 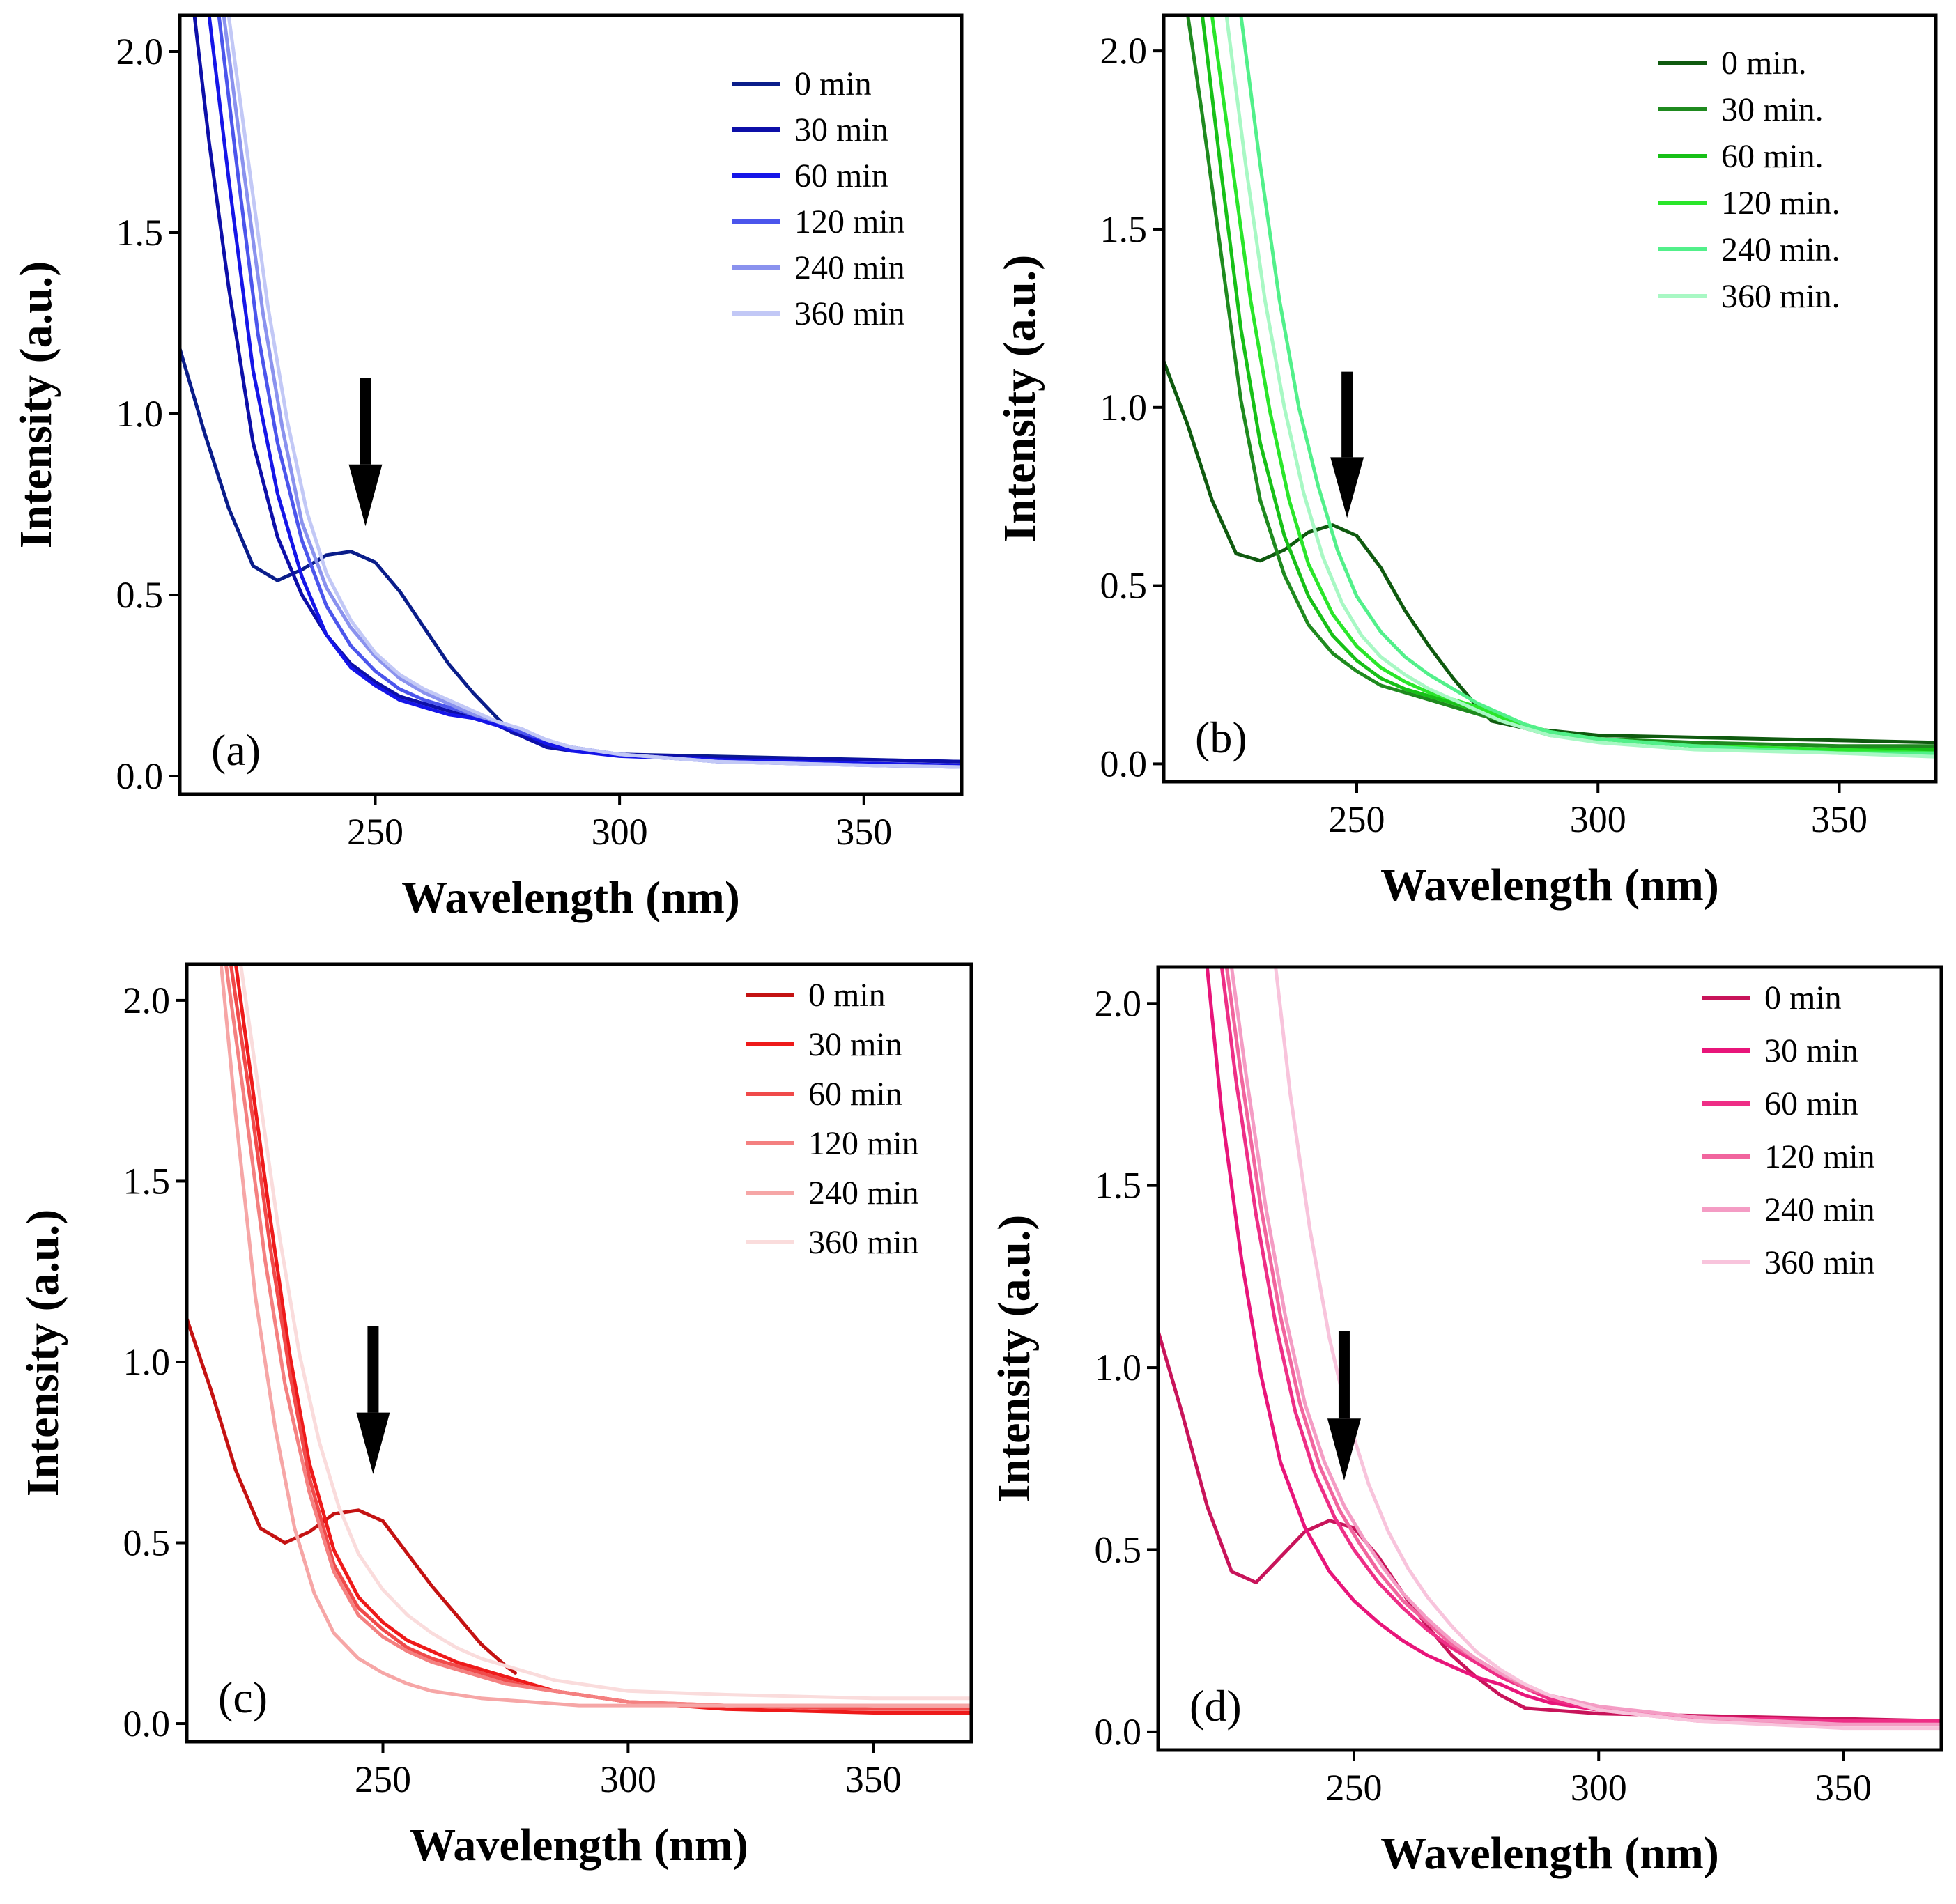 What do you see at coordinates (1772, 109) in the screenshot?
I see `legend-label: 30 min.` at bounding box center [1772, 109].